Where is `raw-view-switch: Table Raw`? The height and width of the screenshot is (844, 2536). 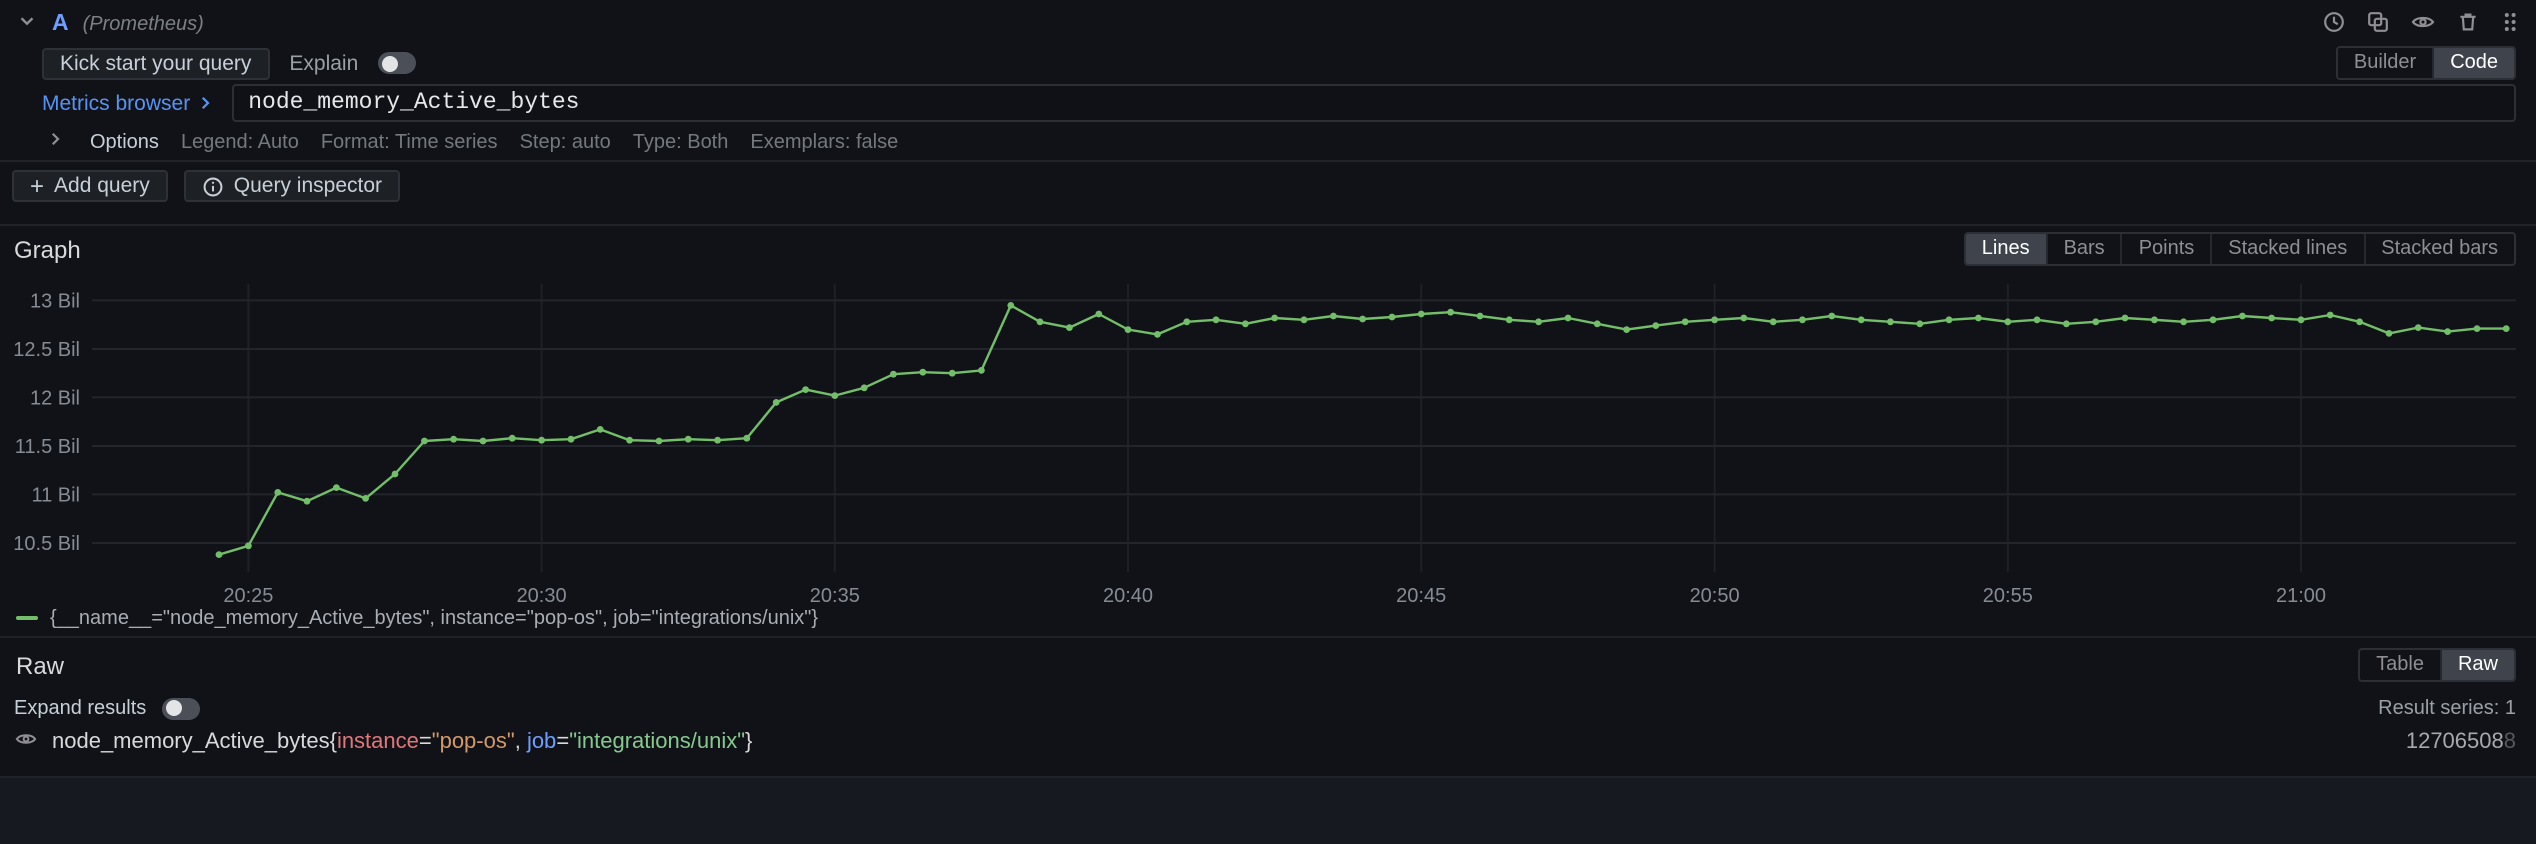 raw-view-switch: Table Raw is located at coordinates (2437, 665).